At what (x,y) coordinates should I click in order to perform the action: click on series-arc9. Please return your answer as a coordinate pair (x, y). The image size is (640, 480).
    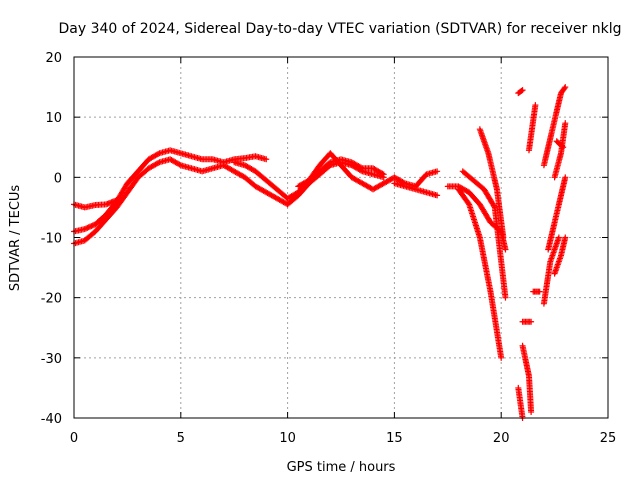
    Looking at the image, I should click on (484, 234).